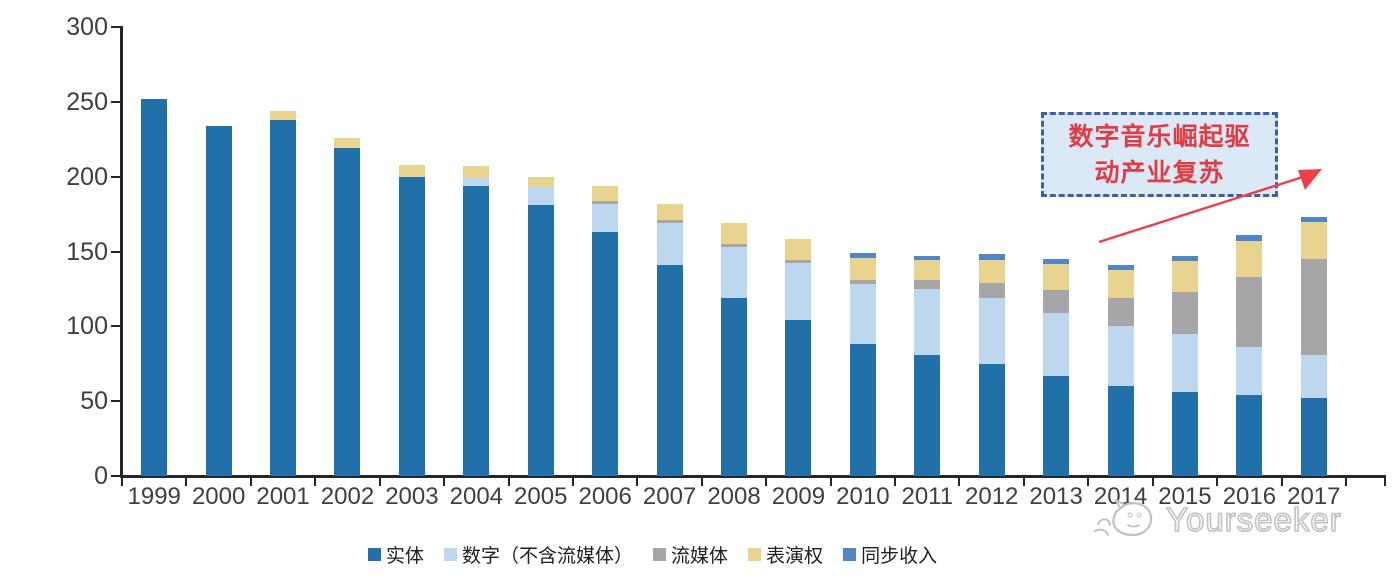  What do you see at coordinates (1123, 518) in the screenshot?
I see `cat-doodle-icon` at bounding box center [1123, 518].